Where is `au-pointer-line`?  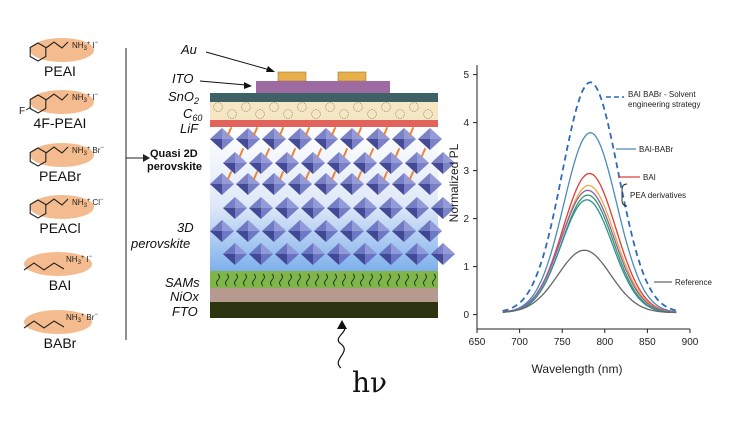 au-pointer-line is located at coordinates (238, 61).